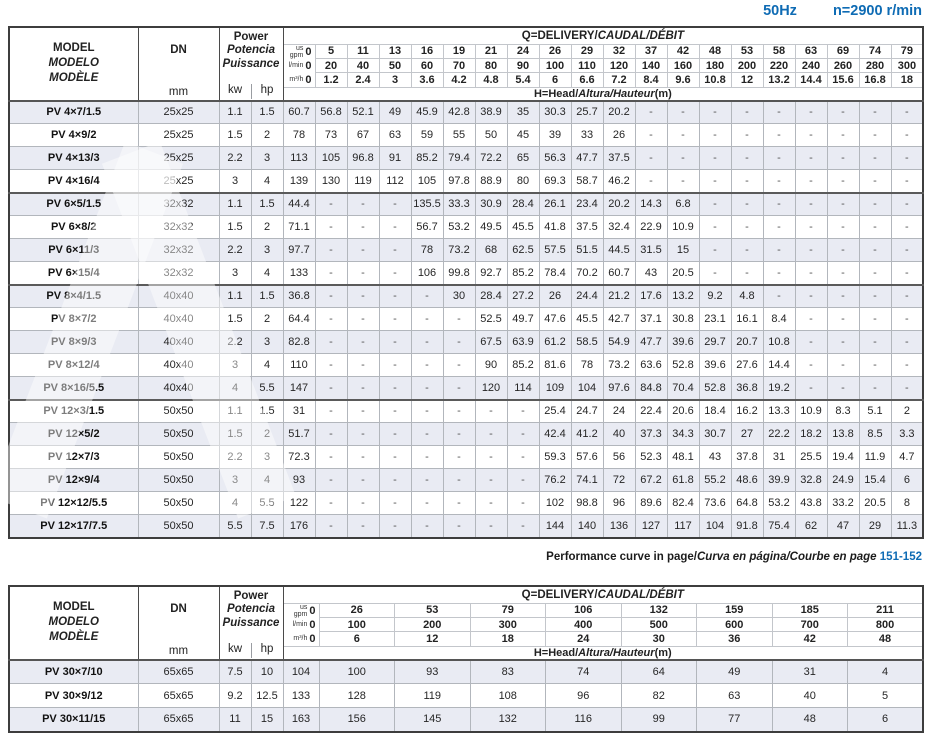 The image size is (930, 735). I want to click on head-value-cell: 55.2, so click(715, 480).